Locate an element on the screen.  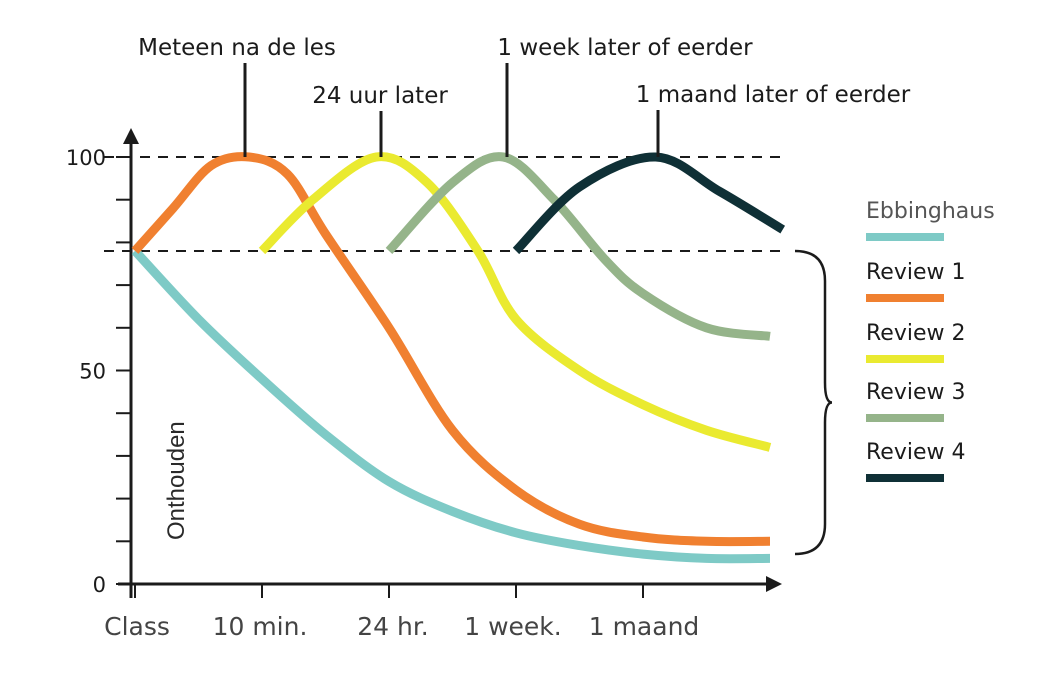
annotation-label: Meteen na de les is located at coordinates (237, 48).